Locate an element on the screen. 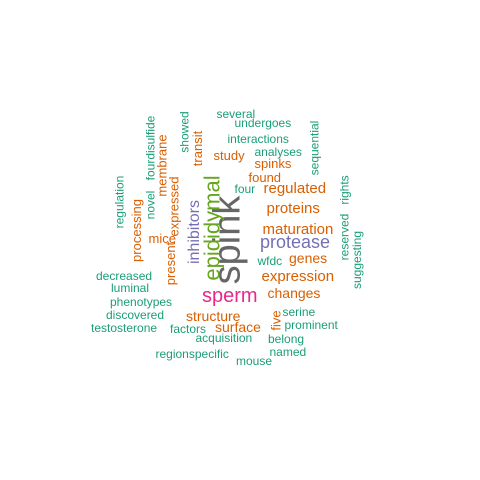  word-transit: transit is located at coordinates (197, 148).